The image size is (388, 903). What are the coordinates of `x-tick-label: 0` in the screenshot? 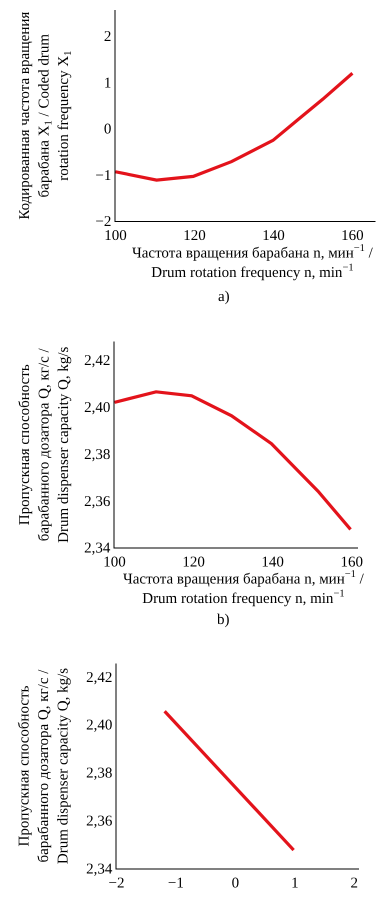 It's located at (236, 883).